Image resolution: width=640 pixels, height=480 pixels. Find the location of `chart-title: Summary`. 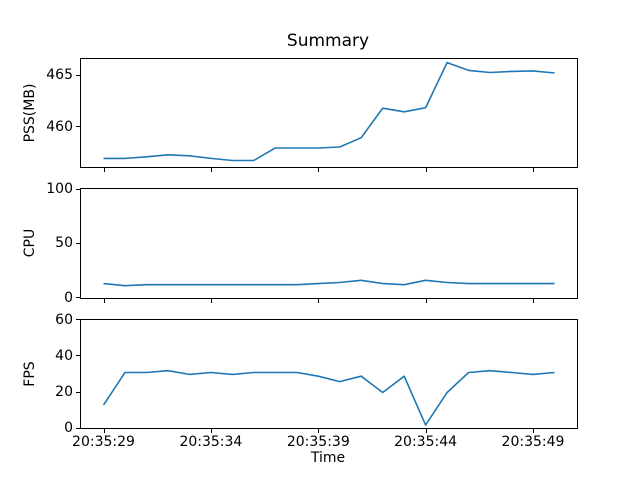

chart-title: Summary is located at coordinates (328, 41).